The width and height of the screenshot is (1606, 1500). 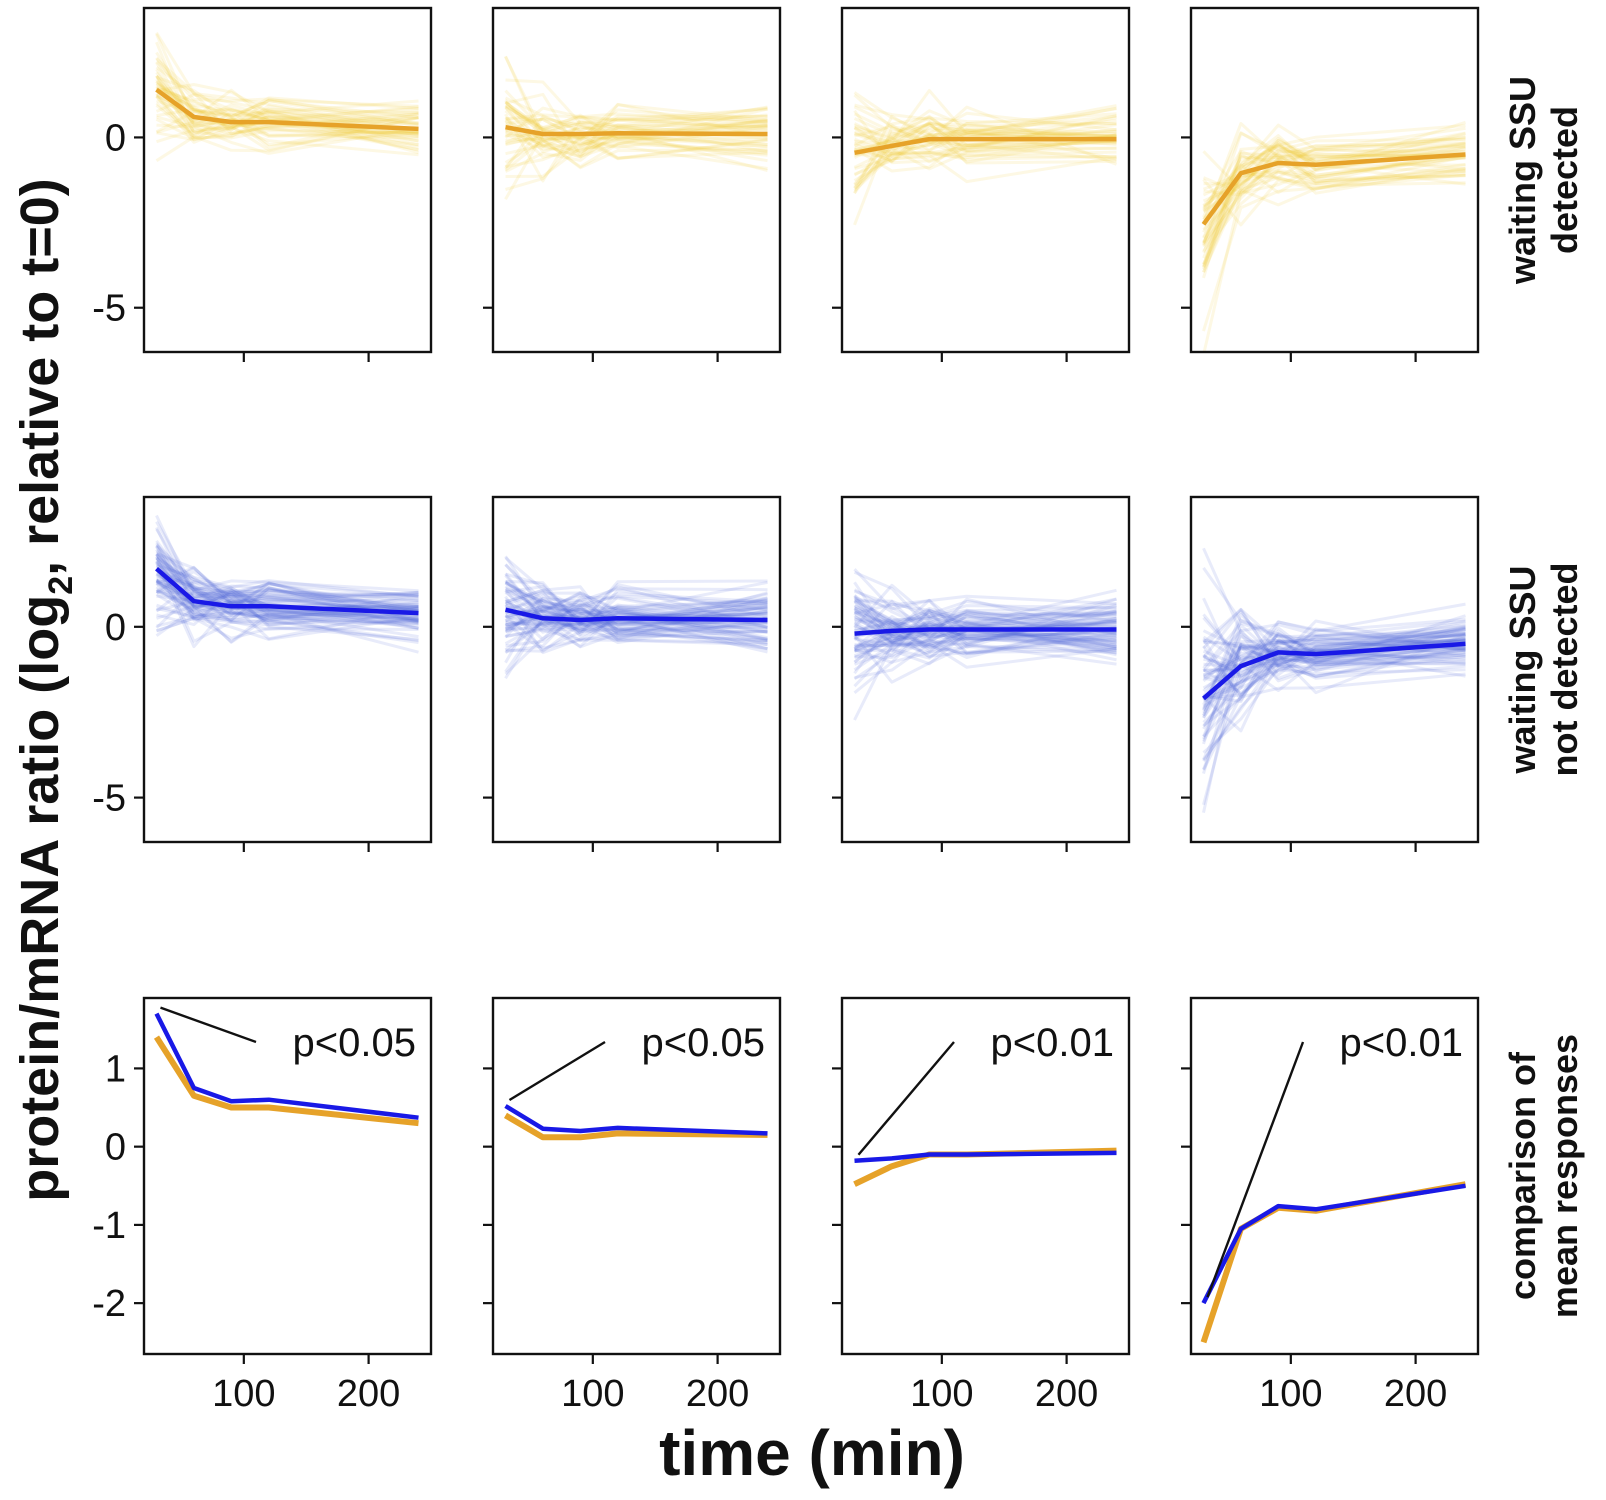 I want to click on x-tick-label: 200, so click(x=1066, y=1394).